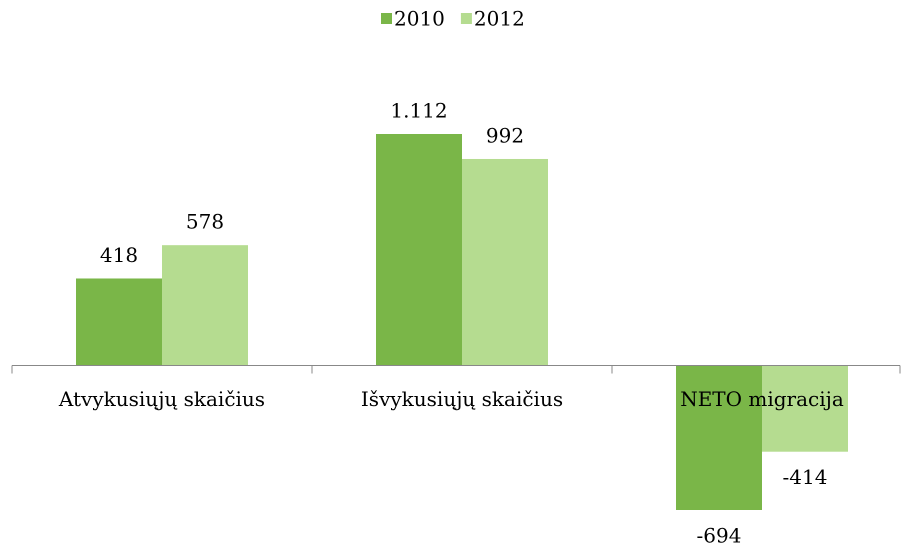 This screenshot has width=903, height=550. What do you see at coordinates (762, 399) in the screenshot?
I see `x-tick-label: NETO migracija` at bounding box center [762, 399].